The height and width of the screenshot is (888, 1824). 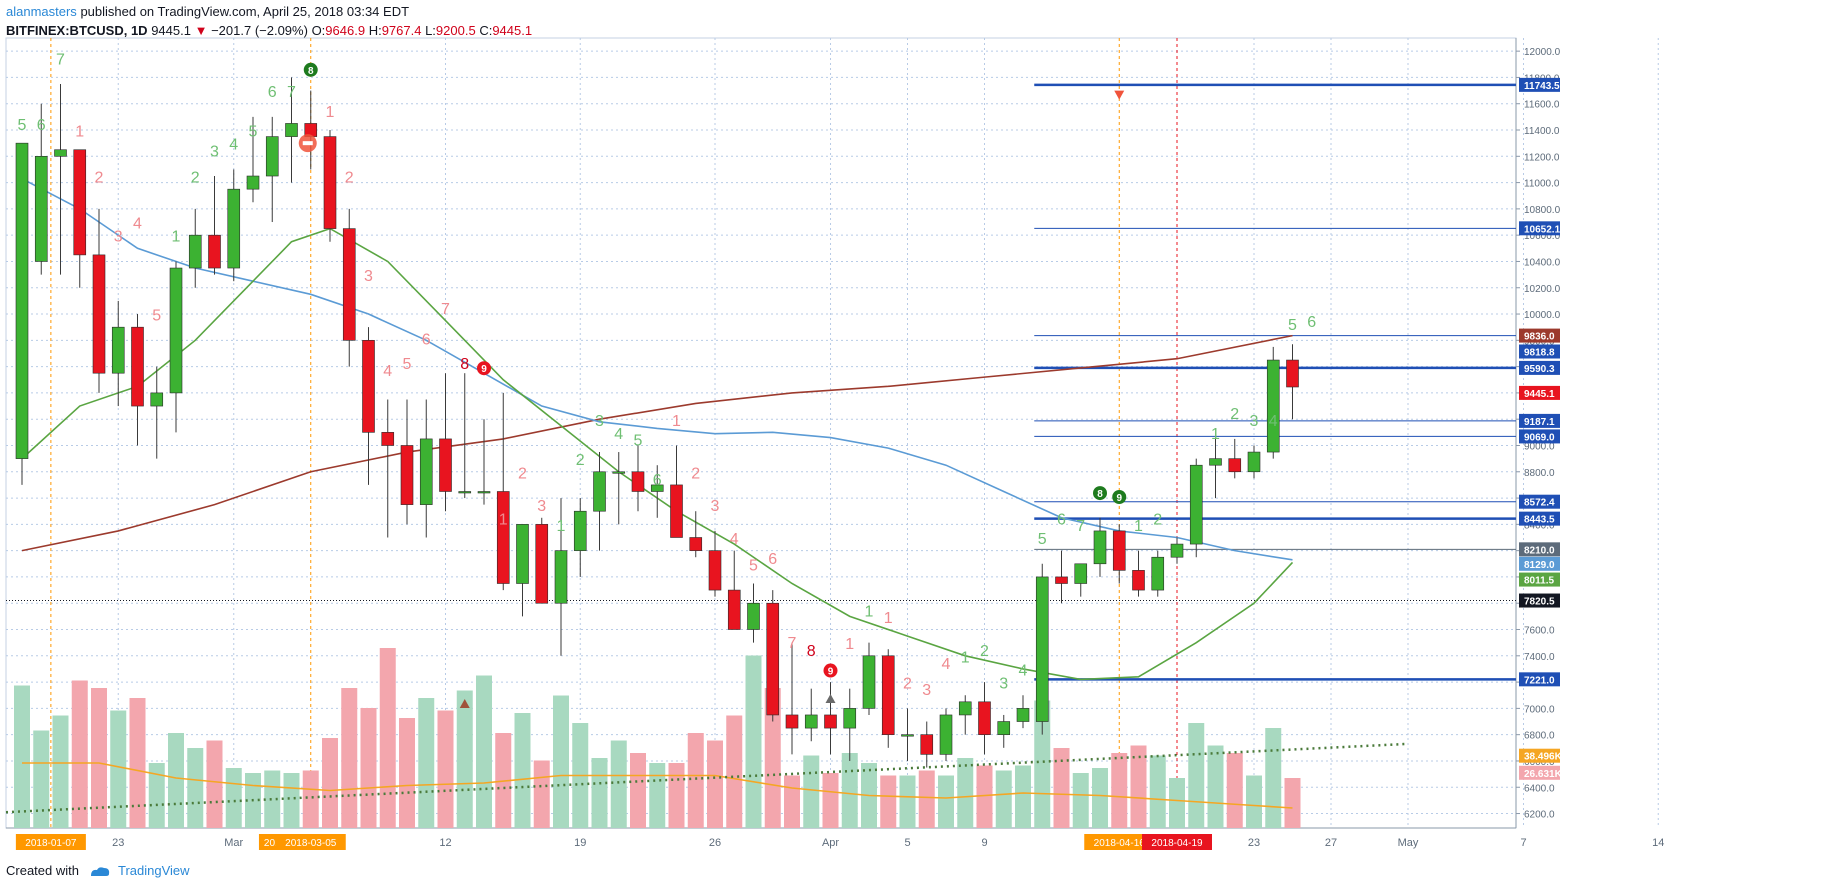 What do you see at coordinates (233, 843) in the screenshot?
I see `x-tick-label: Mar` at bounding box center [233, 843].